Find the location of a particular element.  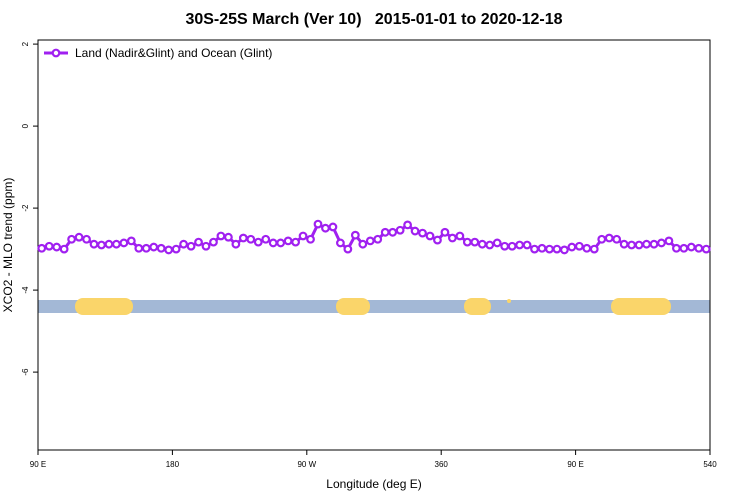

x-tick-label: 180 is located at coordinates (173, 464).